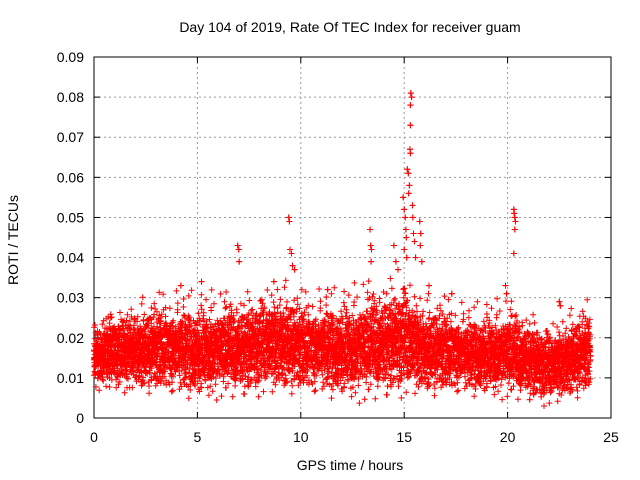 The image size is (640, 480). What do you see at coordinates (70, 338) in the screenshot?
I see `y-tick-label: 0.02` at bounding box center [70, 338].